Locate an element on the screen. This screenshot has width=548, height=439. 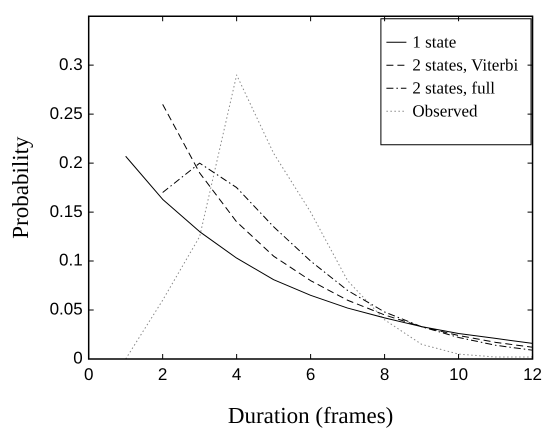
x-tick-label: 8 is located at coordinates (385, 374).